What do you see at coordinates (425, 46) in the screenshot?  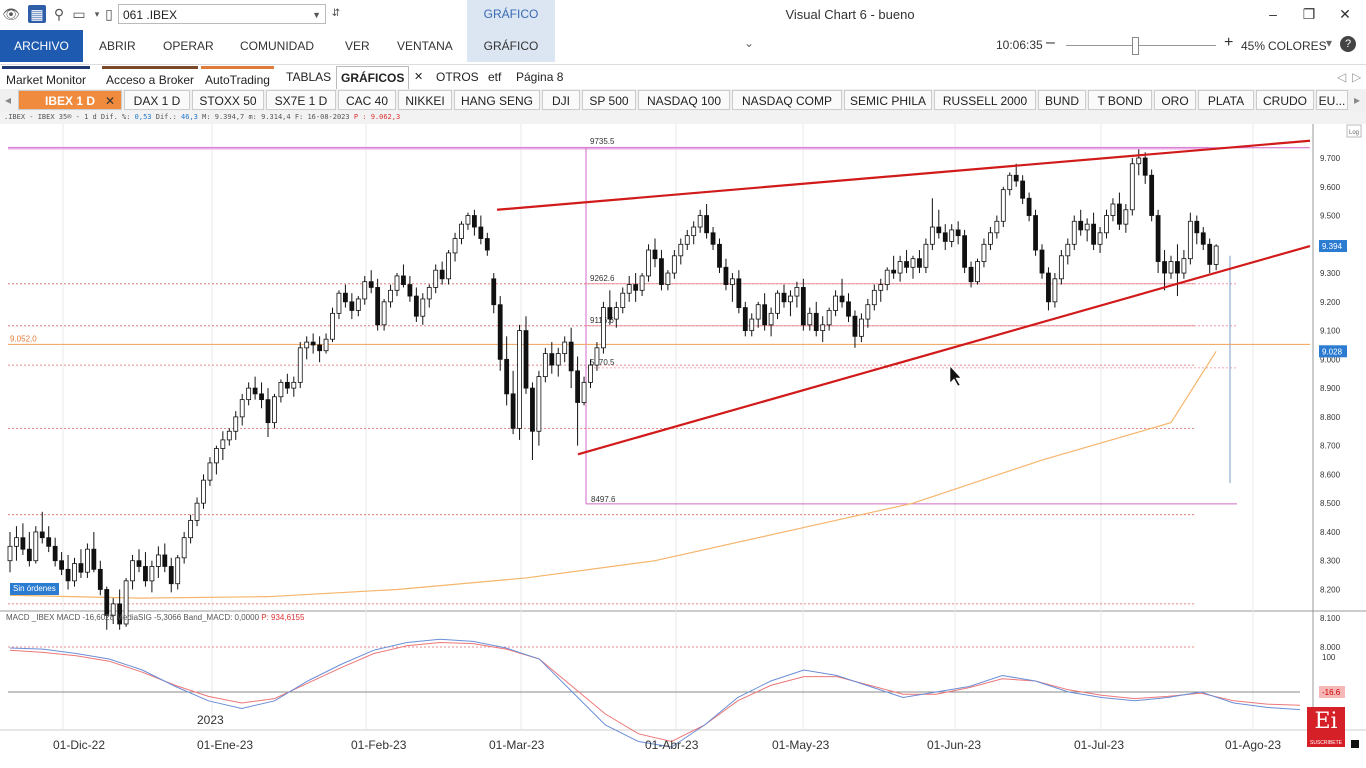 I see `tab-ventana: VENTANA` at bounding box center [425, 46].